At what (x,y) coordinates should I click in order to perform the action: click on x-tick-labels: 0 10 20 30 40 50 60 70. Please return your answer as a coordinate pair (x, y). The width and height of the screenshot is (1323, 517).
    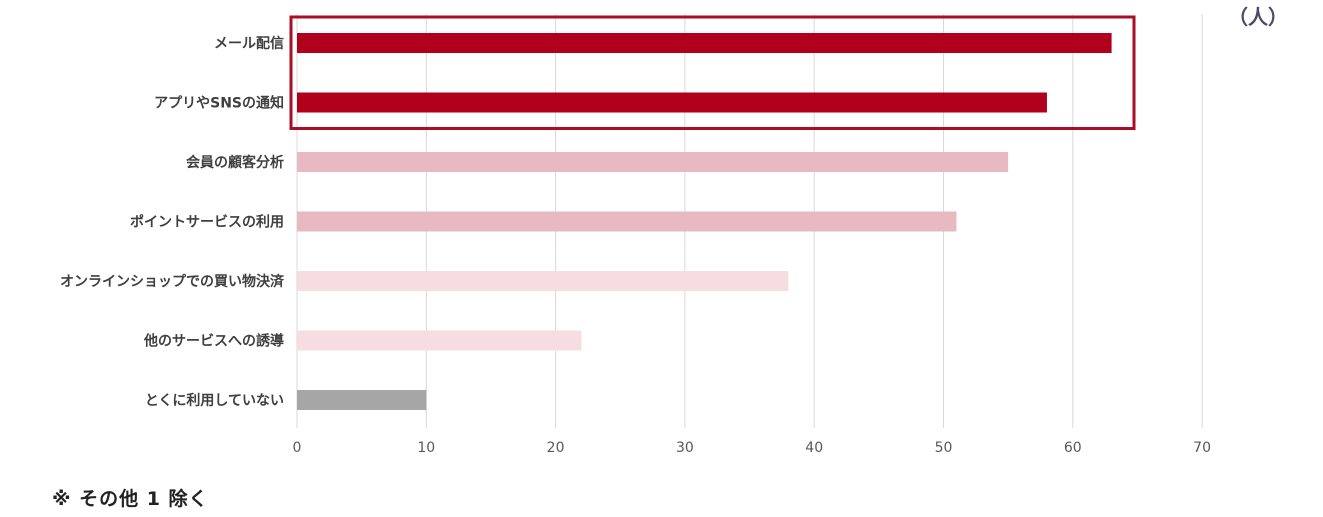
    Looking at the image, I should click on (752, 448).